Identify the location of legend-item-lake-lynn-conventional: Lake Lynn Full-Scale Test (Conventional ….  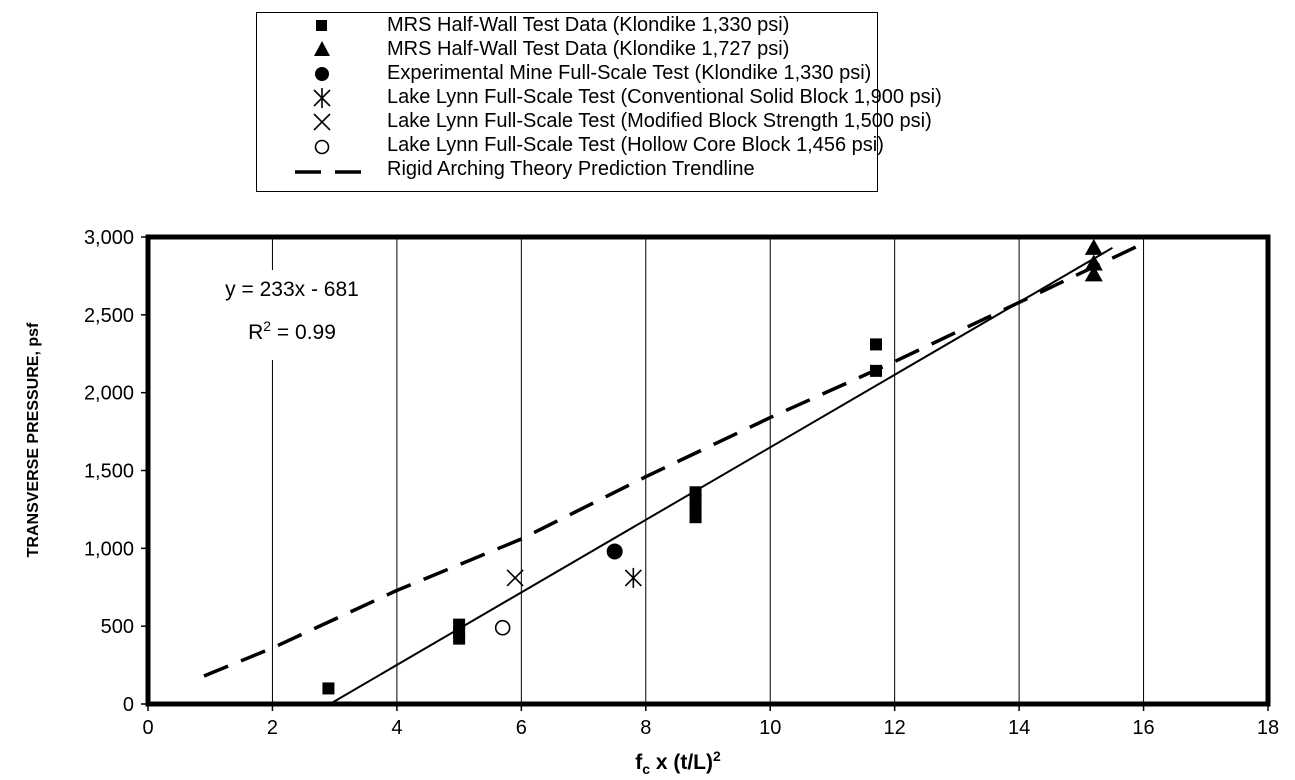
(599, 97).